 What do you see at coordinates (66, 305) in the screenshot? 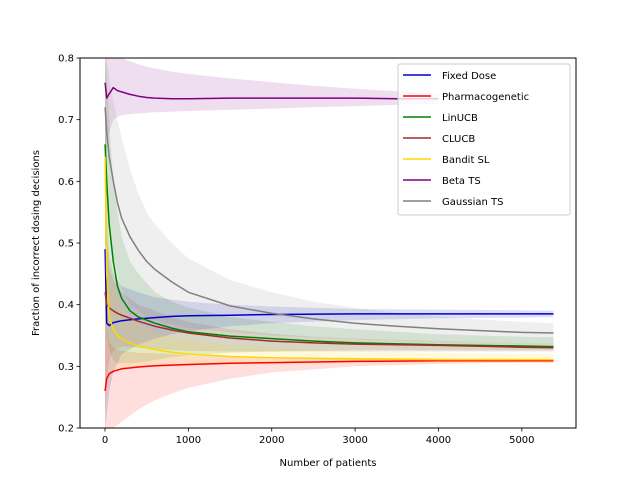
I see `y-tick-label: 0.4` at bounding box center [66, 305].